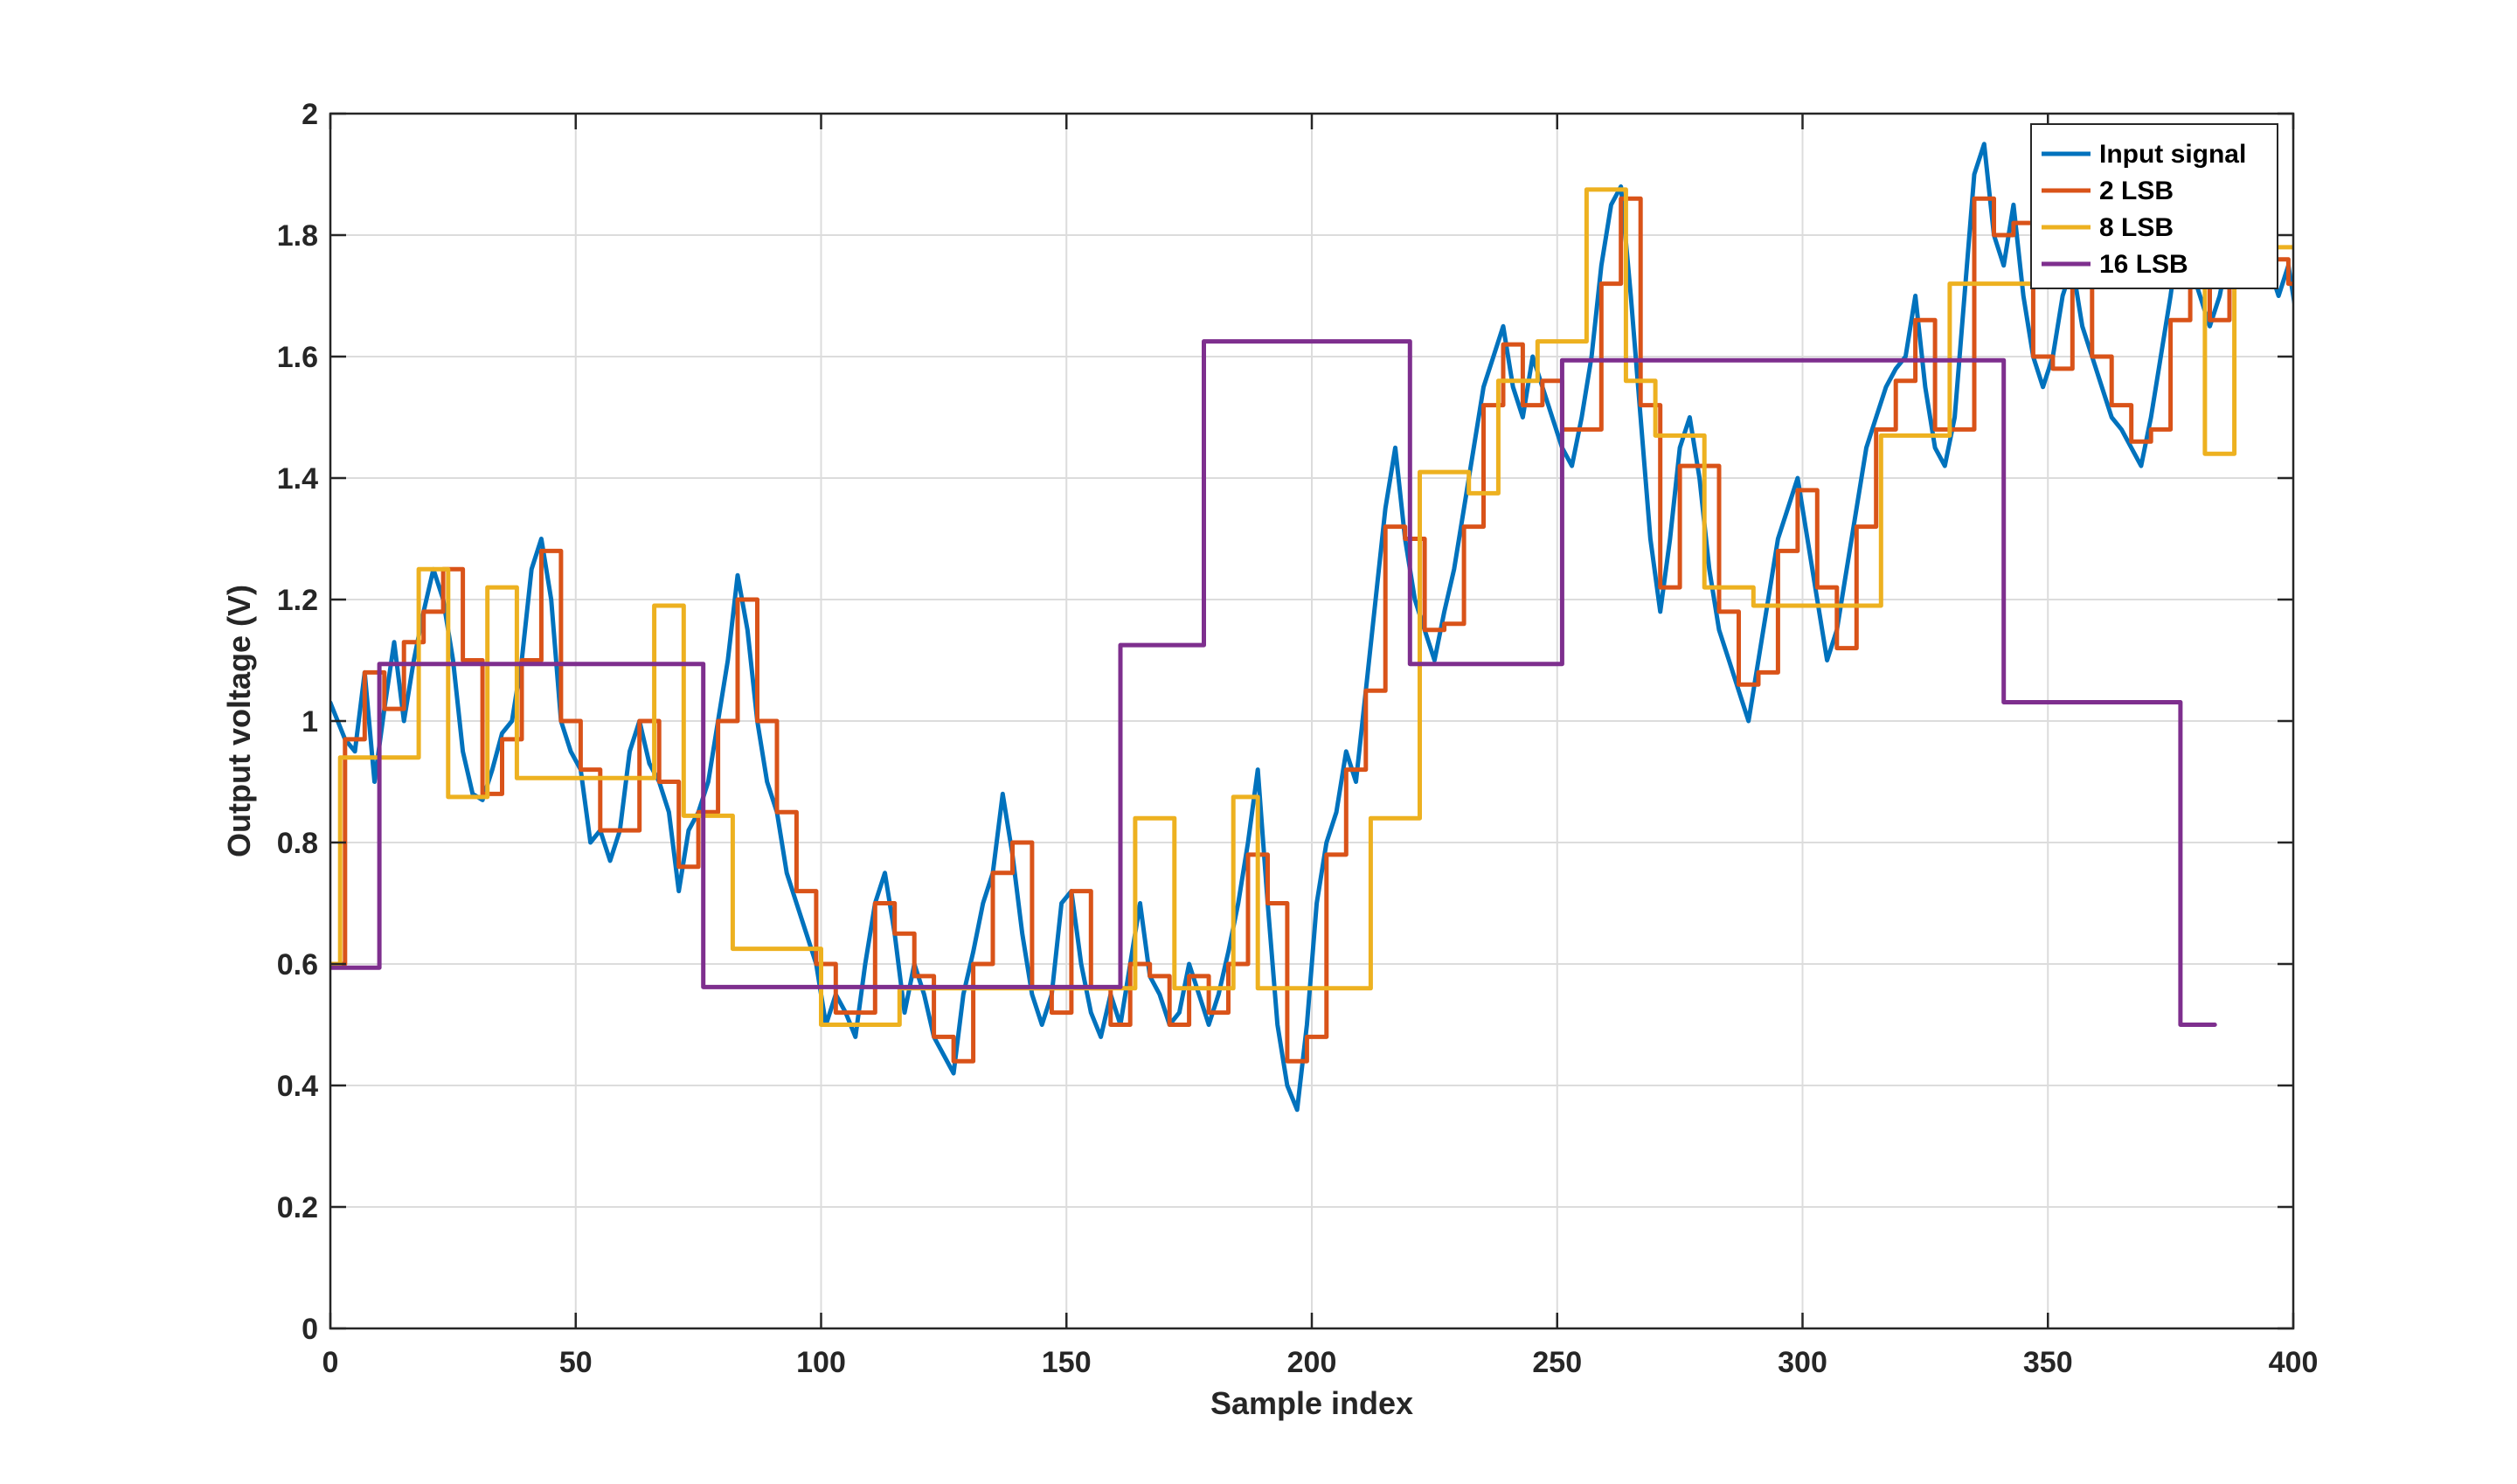  I want to click on legend-box, so click(2154, 206).